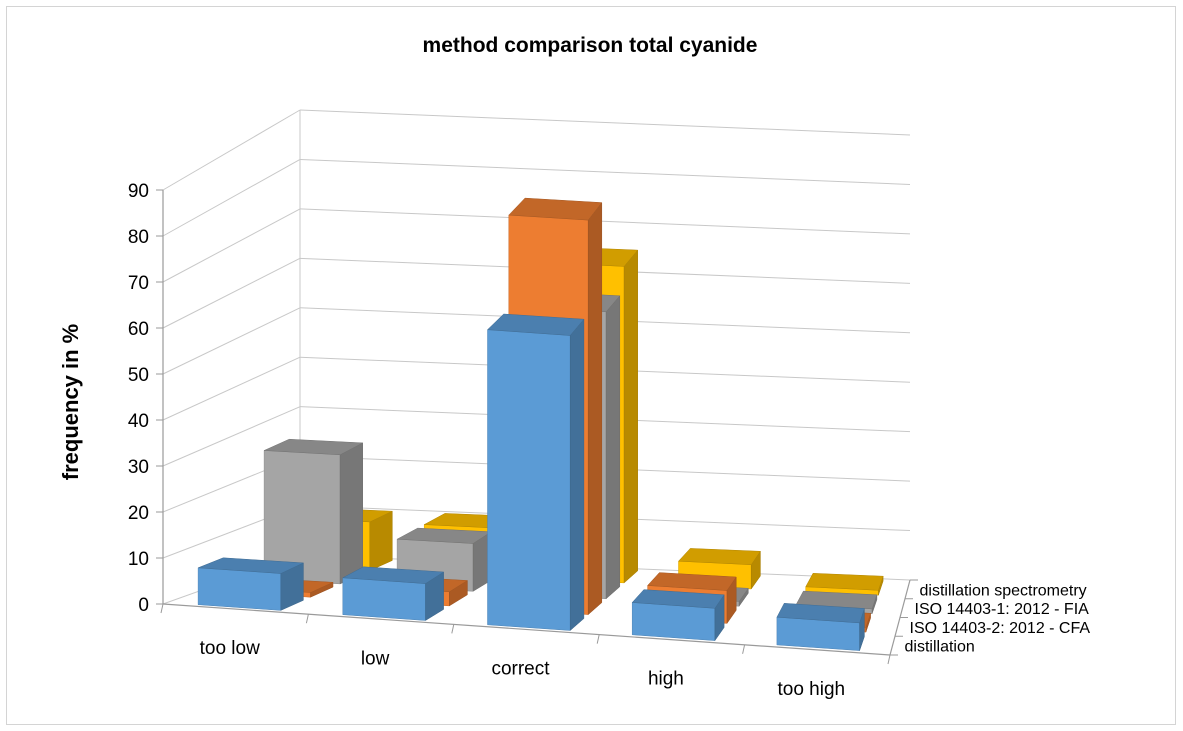 This screenshot has width=1183, height=731. Describe the element at coordinates (138, 375) in the screenshot. I see `y-tick-label: 50` at that location.